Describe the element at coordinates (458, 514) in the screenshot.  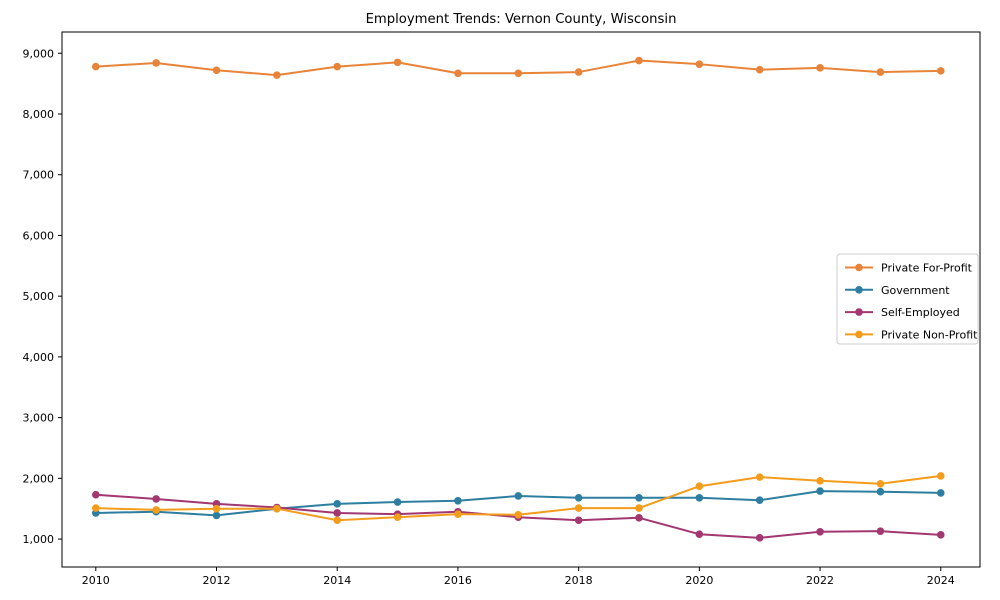
I see `data-point-private-non-profit-2016` at that location.